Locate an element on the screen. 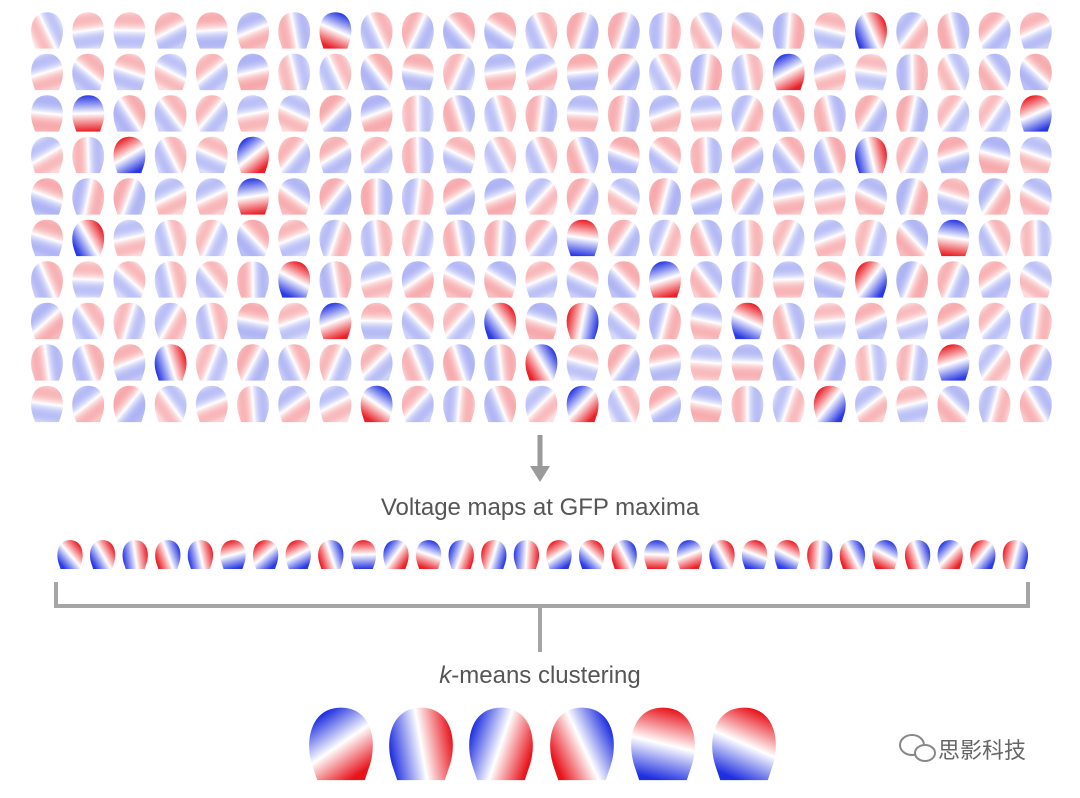  cluster-map-shade is located at coordinates (421, 744).